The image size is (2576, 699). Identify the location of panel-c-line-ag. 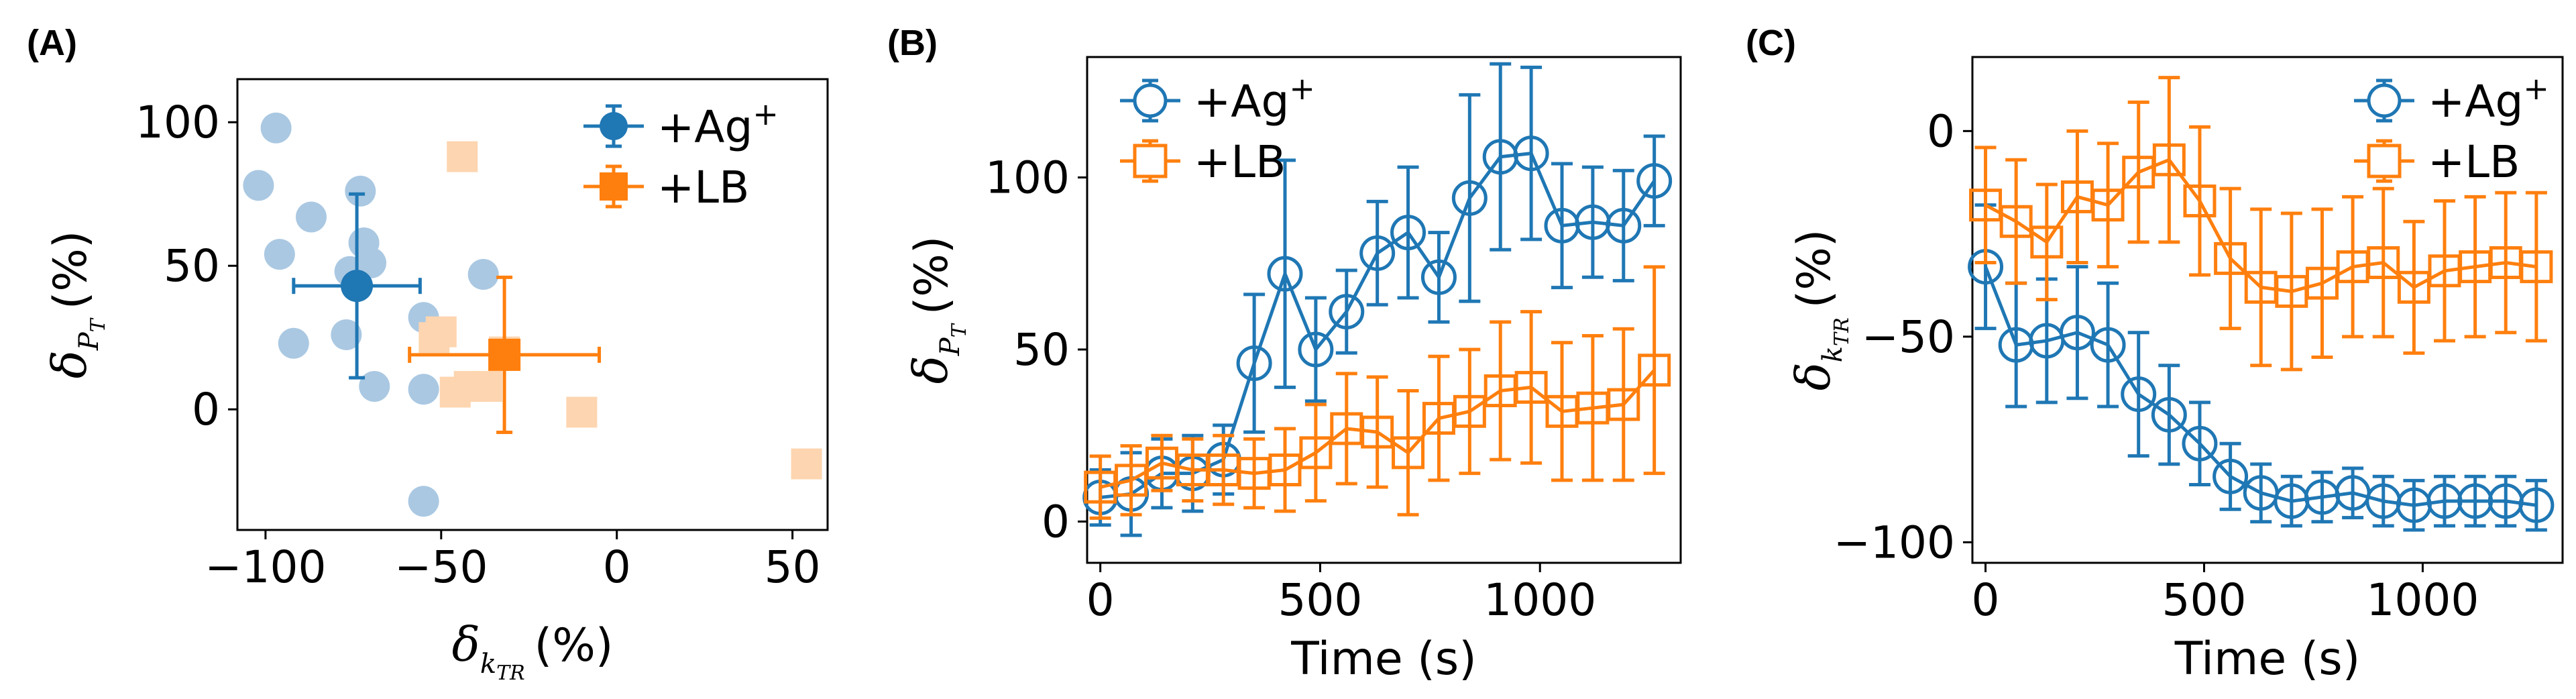
(2260, 386).